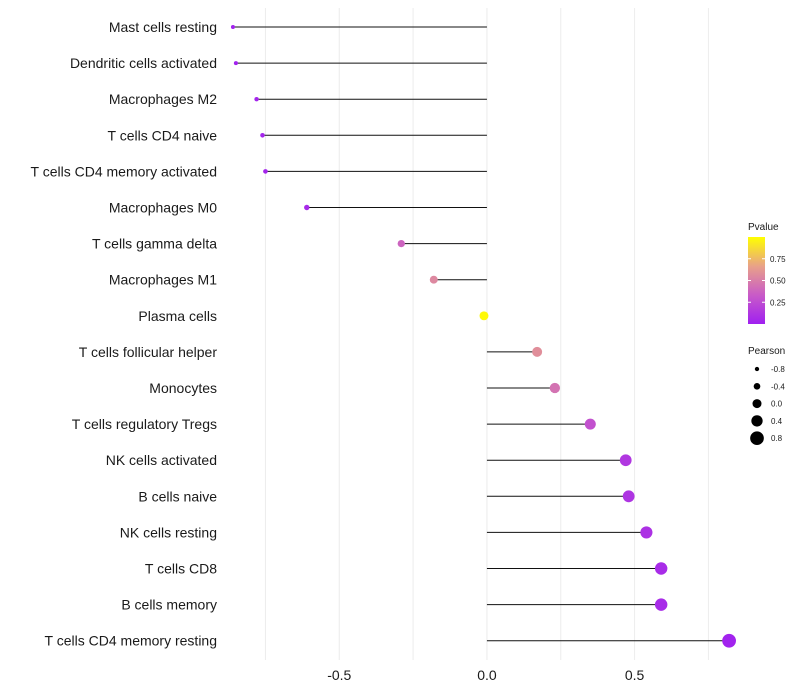  Describe the element at coordinates (763, 227) in the screenshot. I see `pvalue-legend-title: Pvalue` at that location.